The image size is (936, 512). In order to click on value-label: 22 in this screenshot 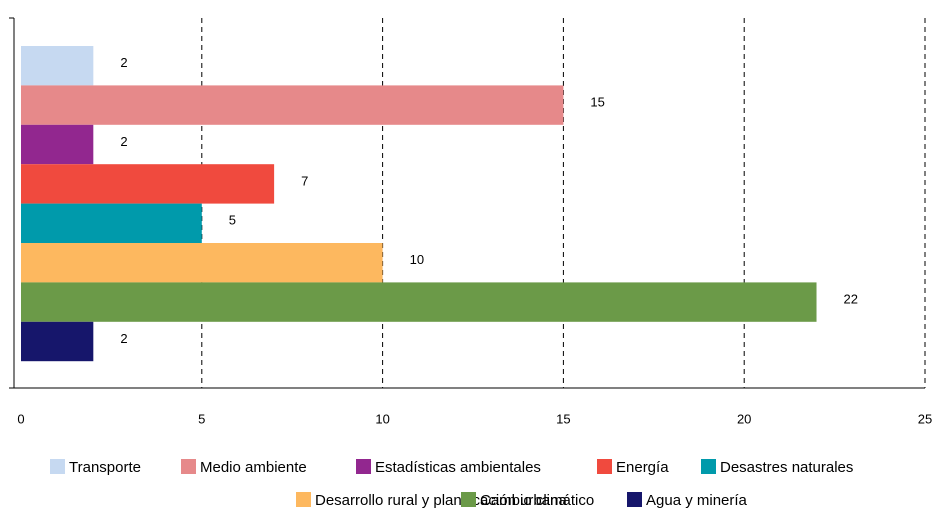, I will do `click(851, 299)`.